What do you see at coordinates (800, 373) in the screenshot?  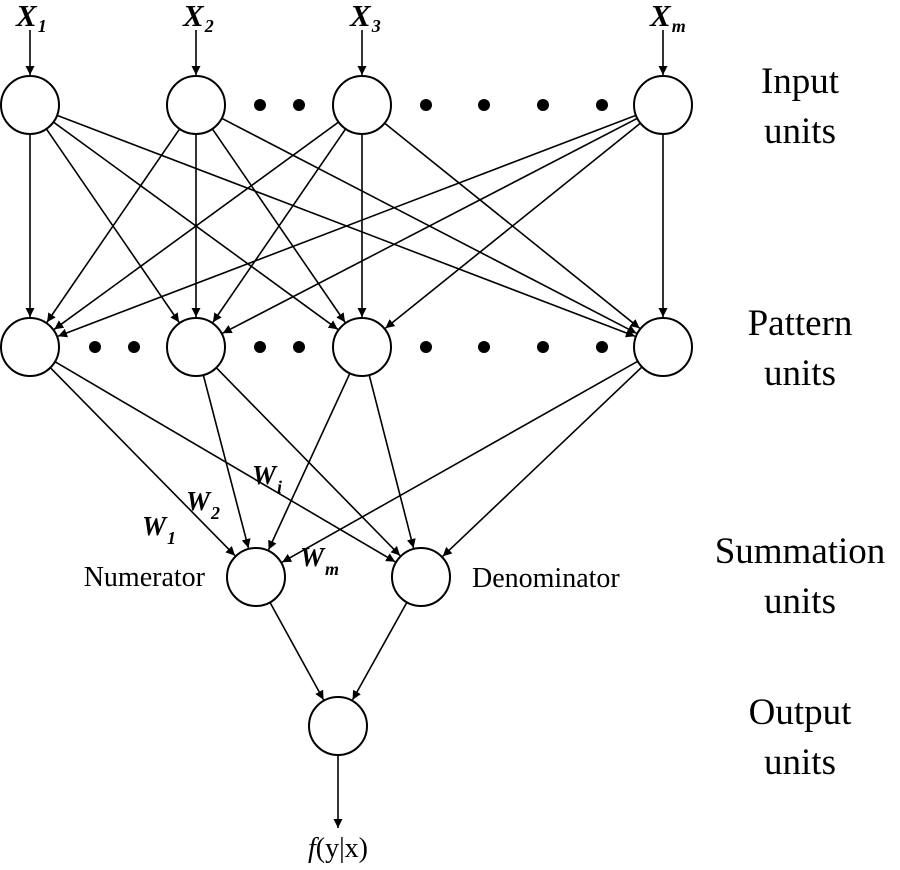 I see `pattern-units-label-line2: units` at bounding box center [800, 373].